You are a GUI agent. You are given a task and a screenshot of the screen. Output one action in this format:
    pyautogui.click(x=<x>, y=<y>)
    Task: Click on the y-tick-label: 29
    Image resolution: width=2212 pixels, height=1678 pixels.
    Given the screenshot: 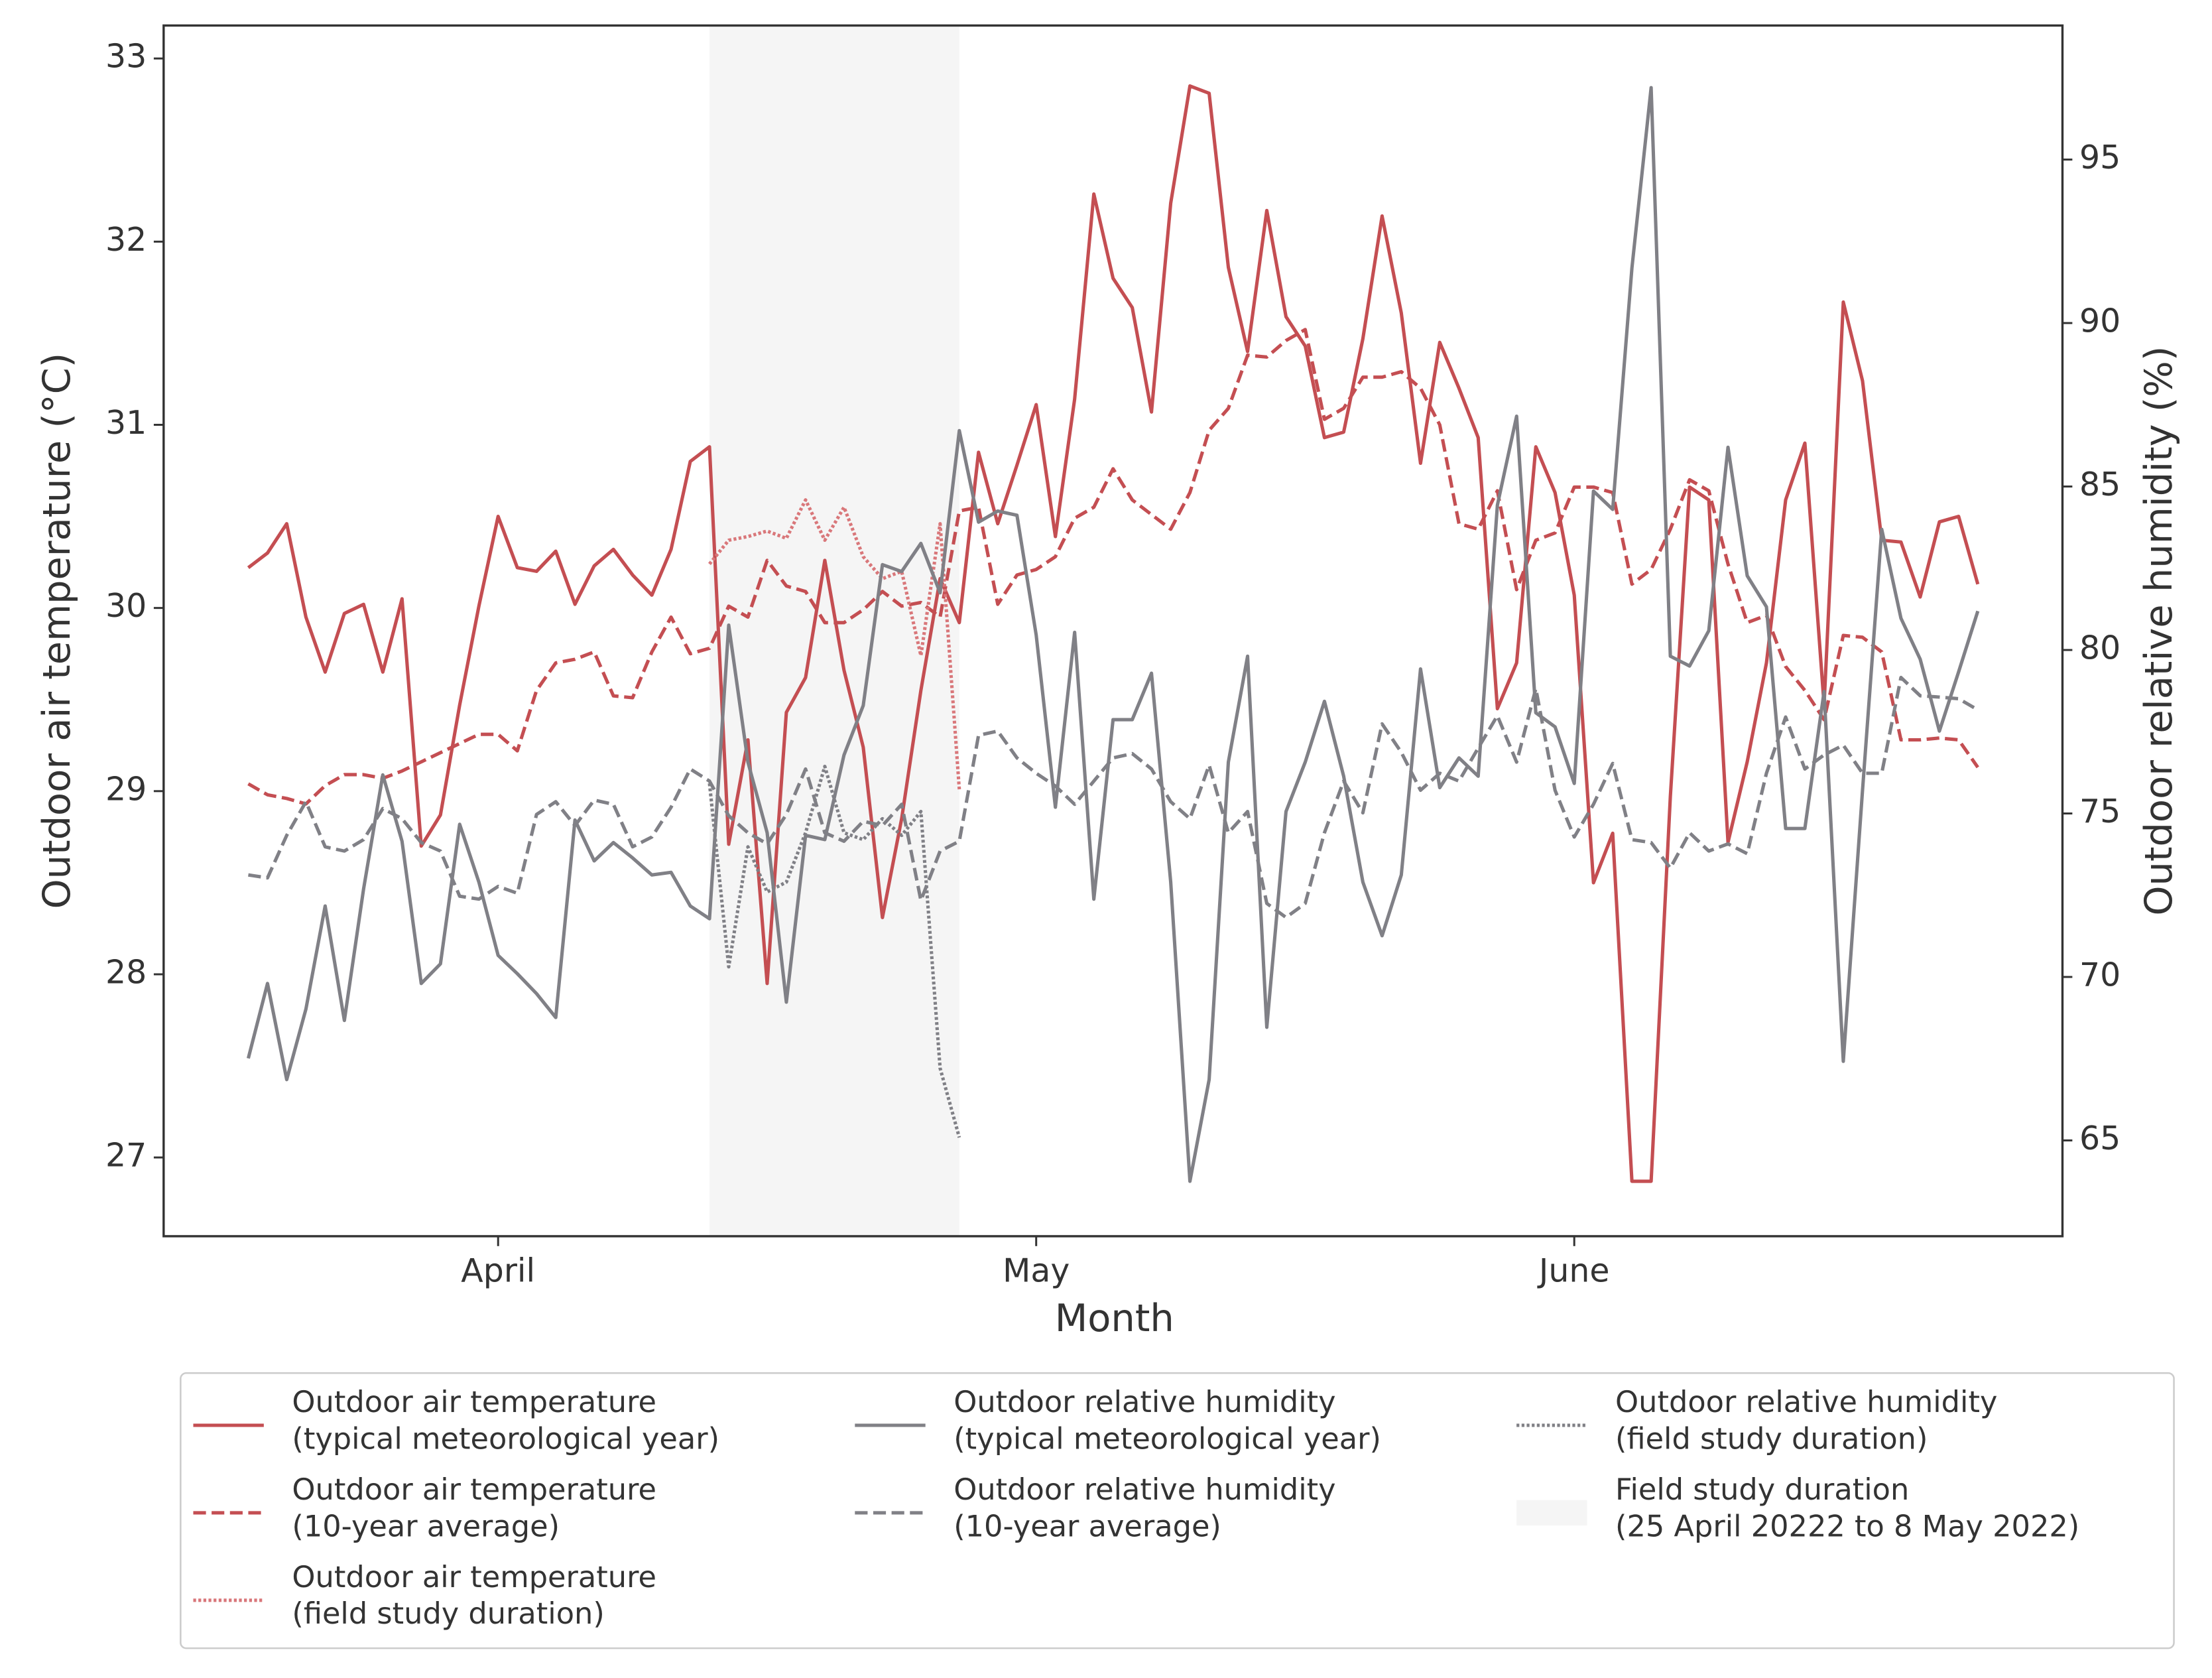 What is the action you would take?
    pyautogui.click(x=126, y=789)
    